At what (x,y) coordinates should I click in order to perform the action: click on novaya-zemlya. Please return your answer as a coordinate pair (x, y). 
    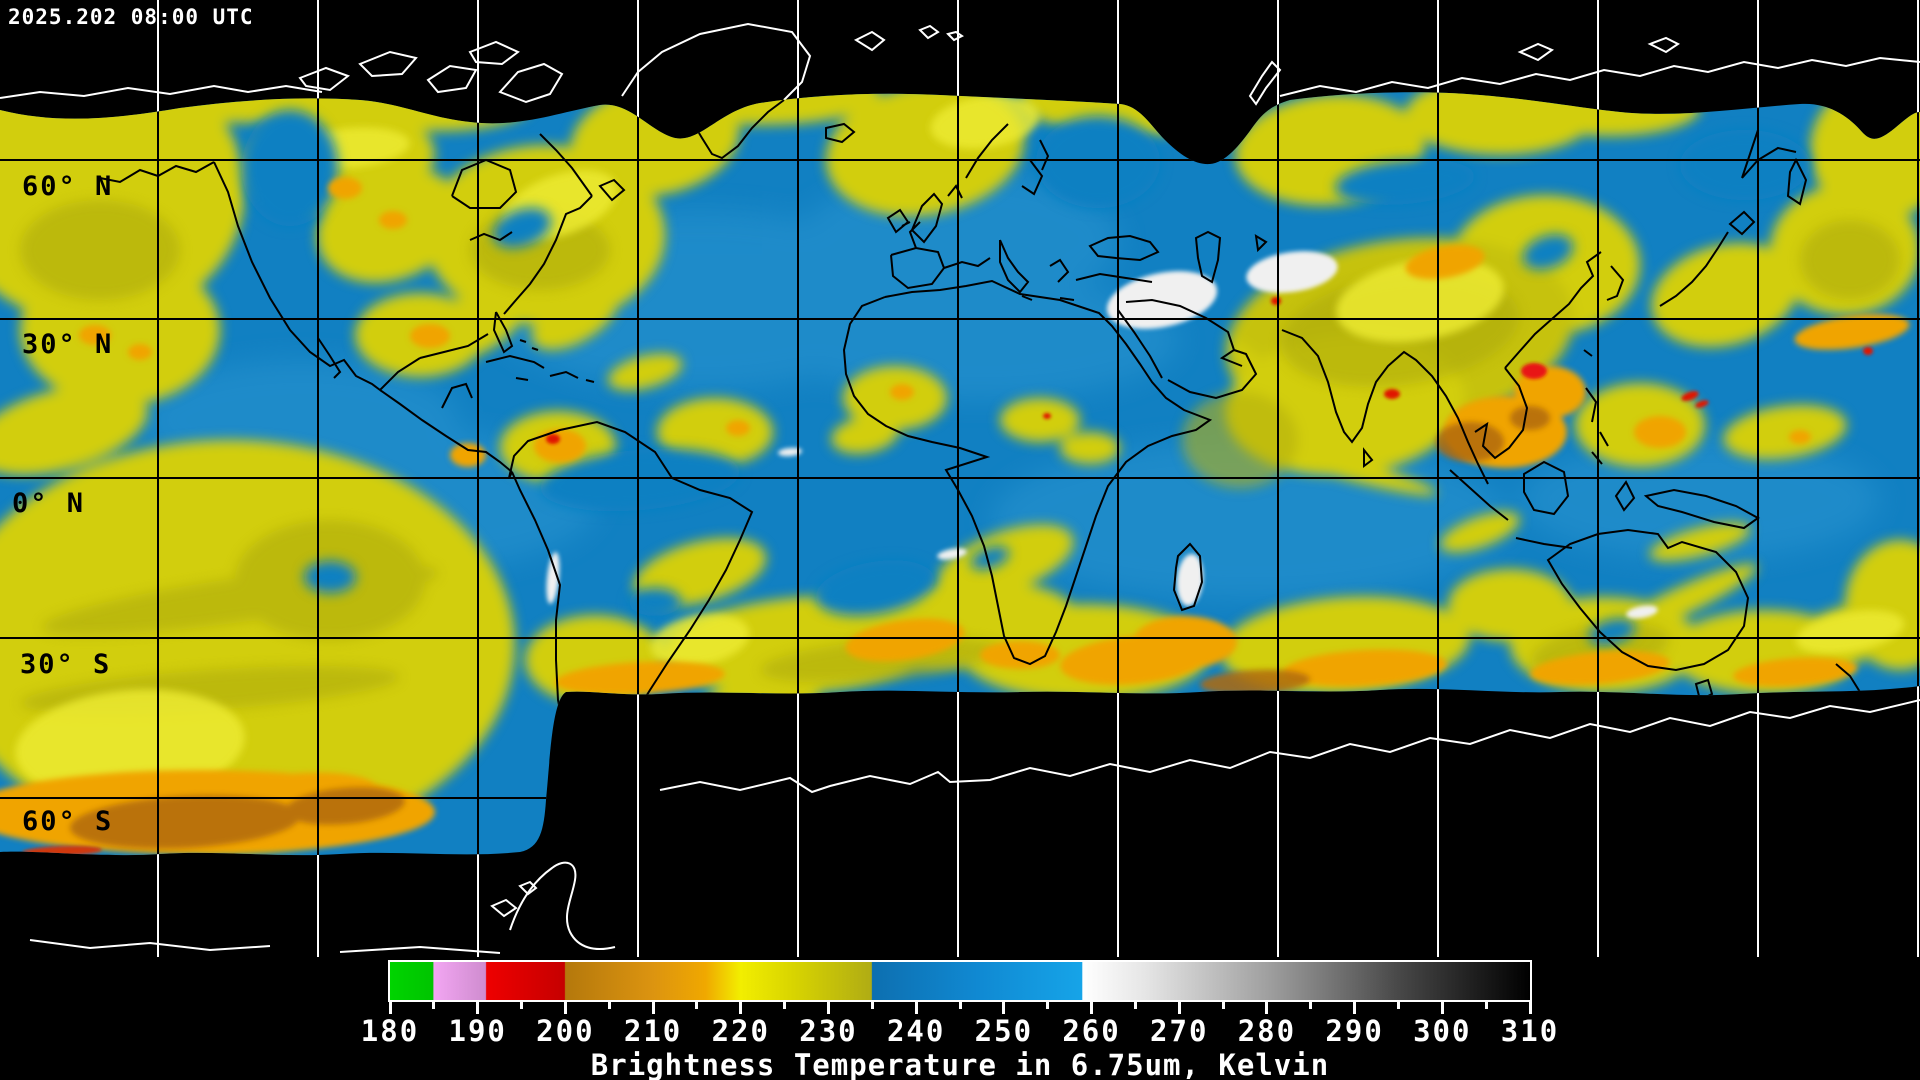
    Looking at the image, I should click on (1265, 83).